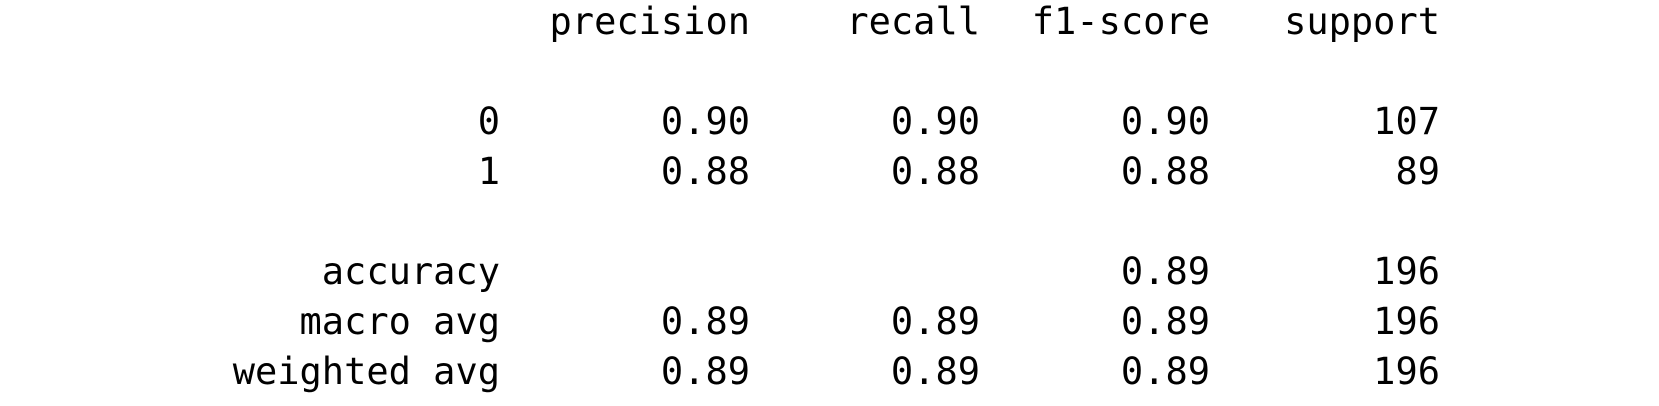 The width and height of the screenshot is (1659, 406). What do you see at coordinates (1406, 121) in the screenshot?
I see `support-value: 107` at bounding box center [1406, 121].